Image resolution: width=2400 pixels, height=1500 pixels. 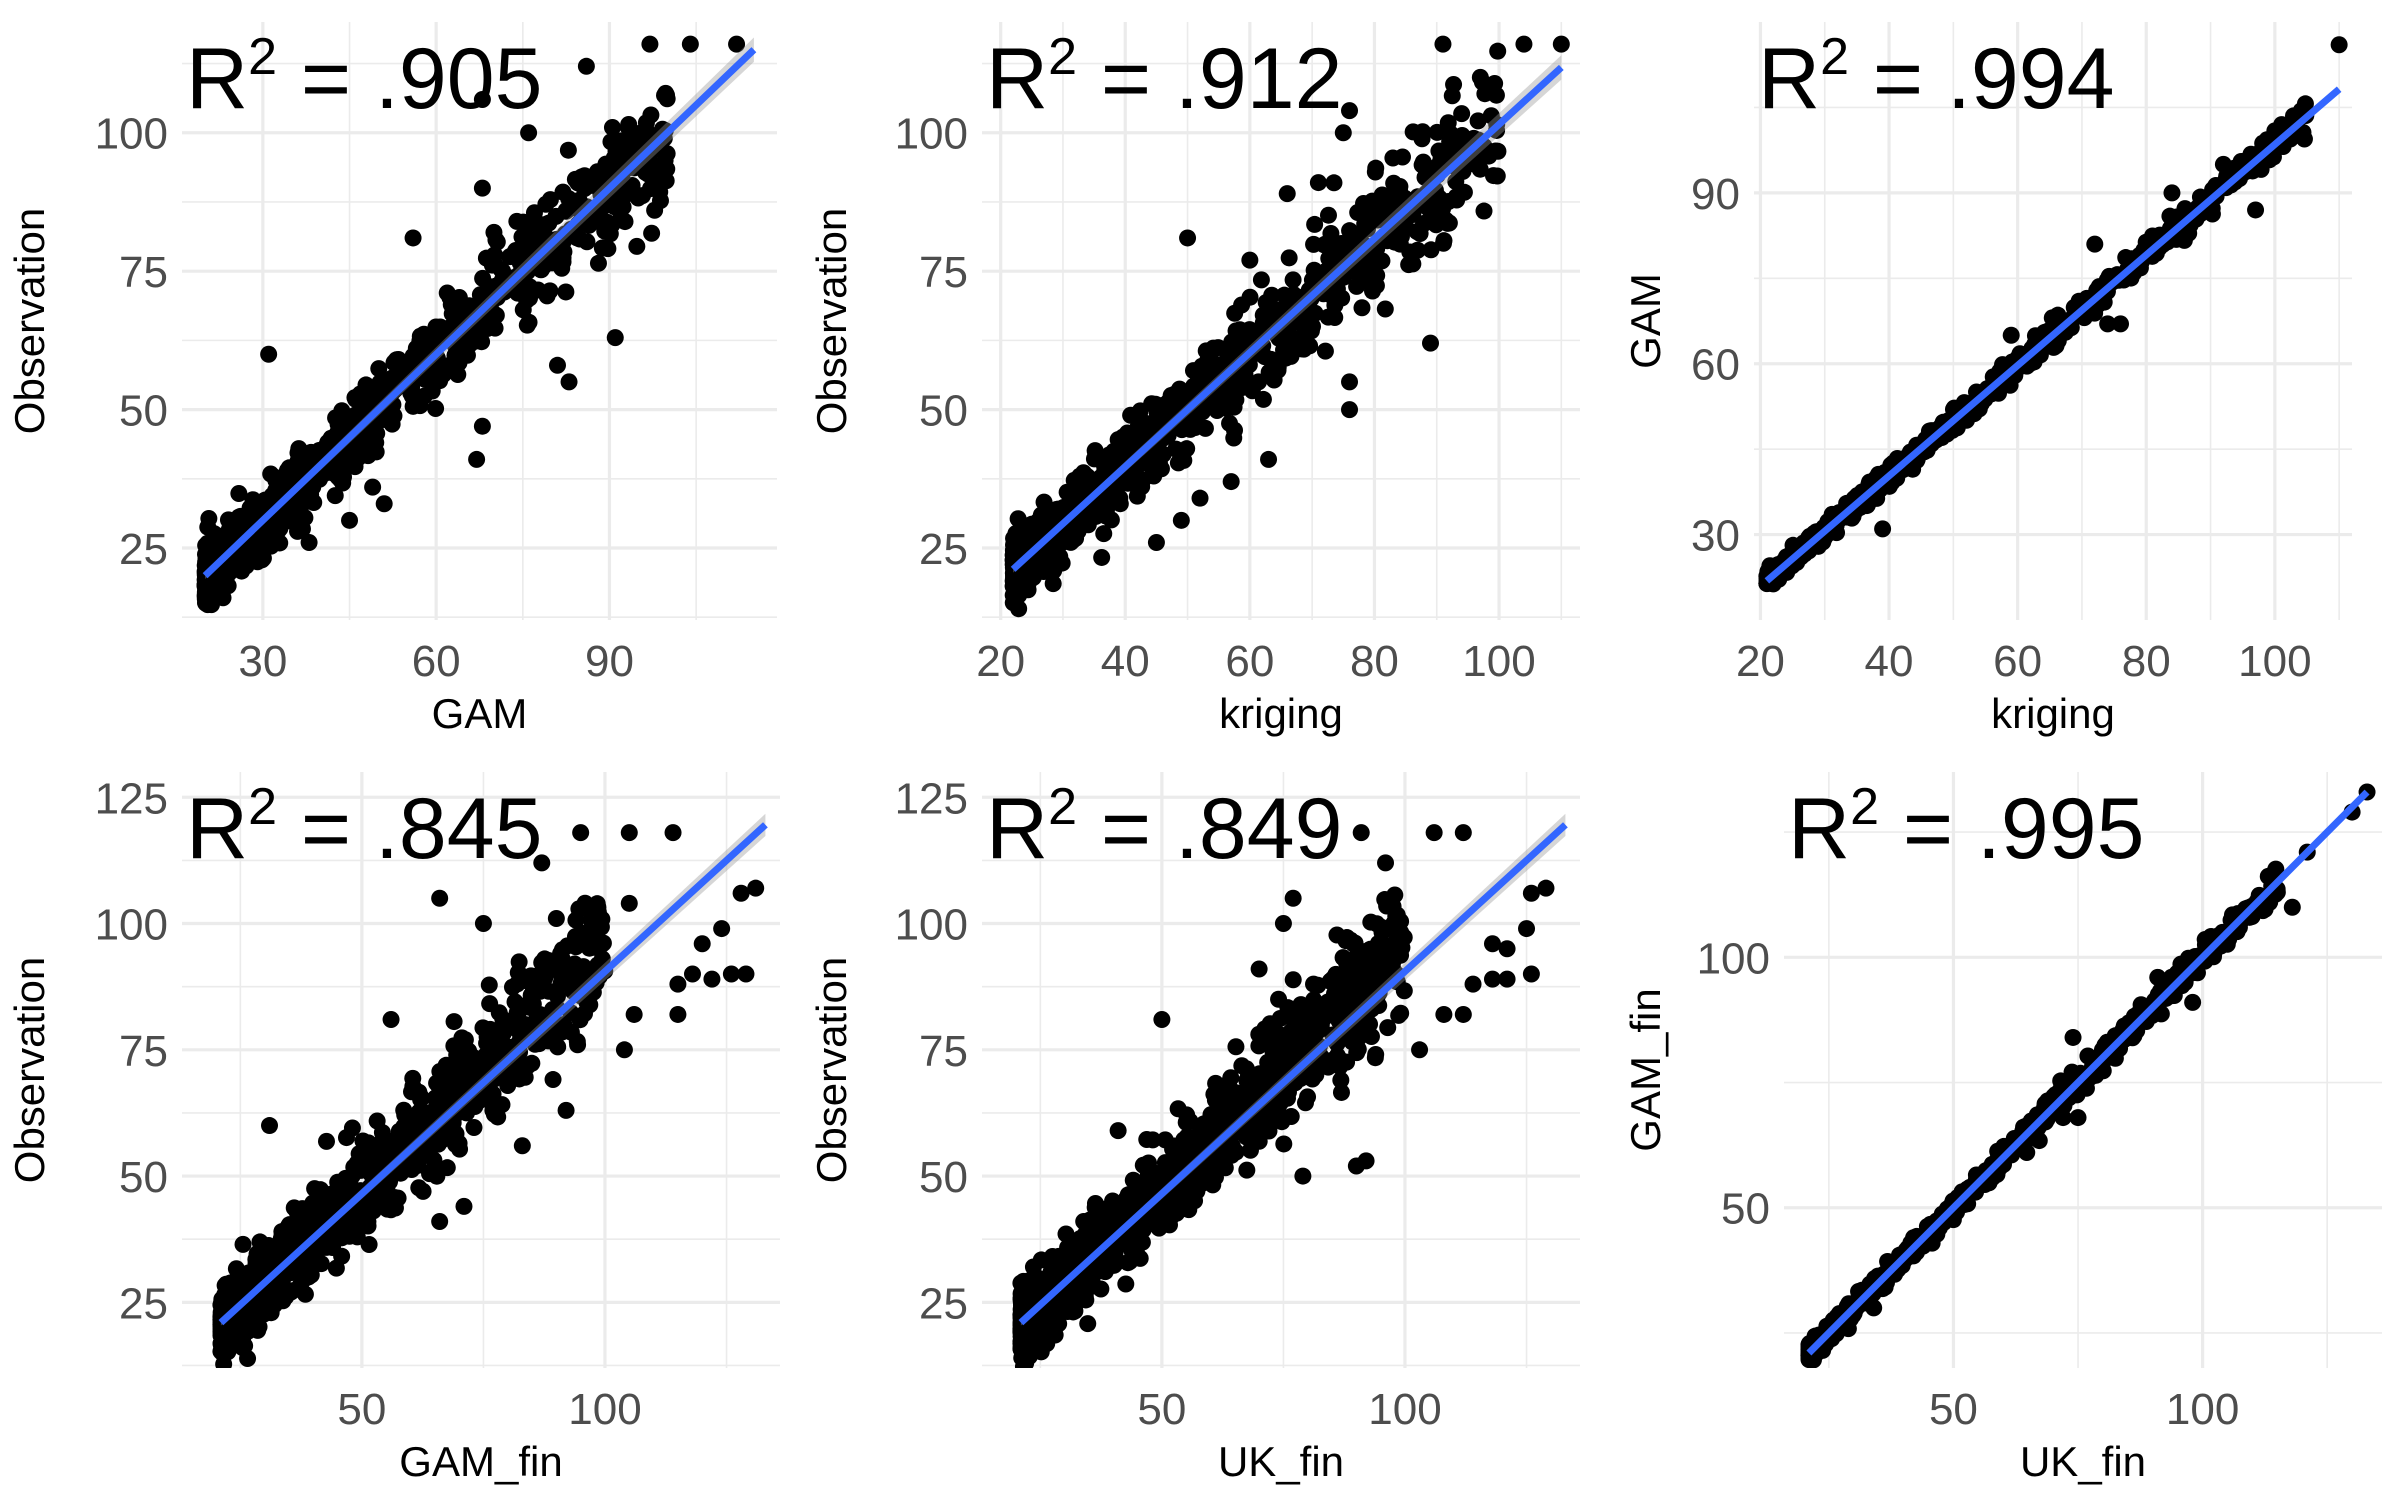 I want to click on x-tick-label: 50, so click(x=361, y=1409).